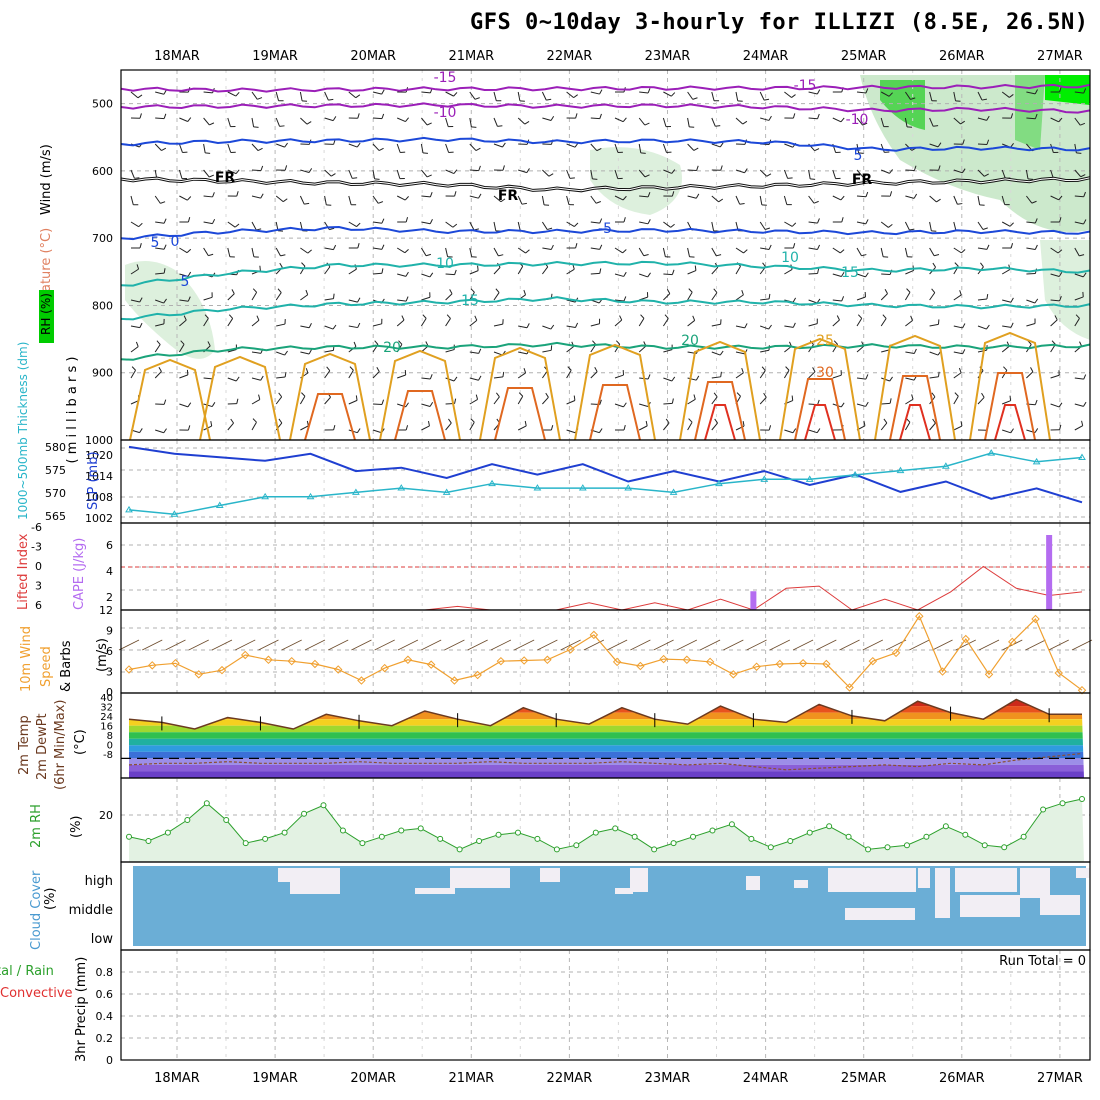 Image resolution: width=1100 pixels, height=1100 pixels. I want to click on bottom-day-label: 26MAR, so click(962, 1078).